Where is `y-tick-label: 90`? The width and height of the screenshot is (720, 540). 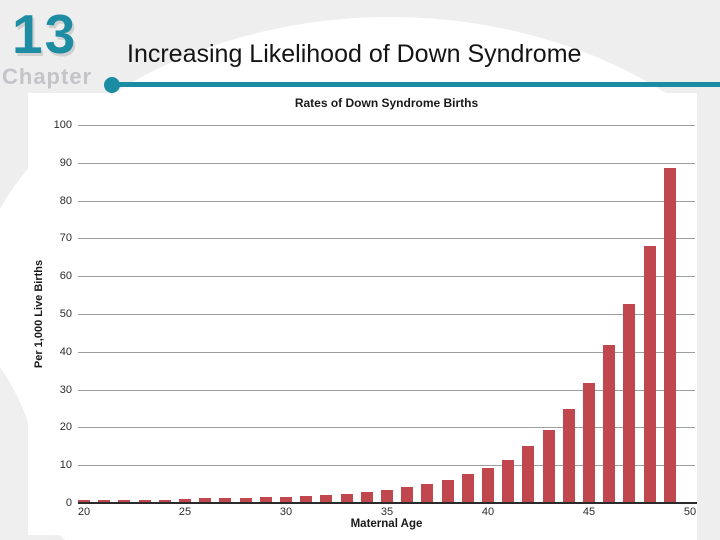
y-tick-label: 90 is located at coordinates (65, 163).